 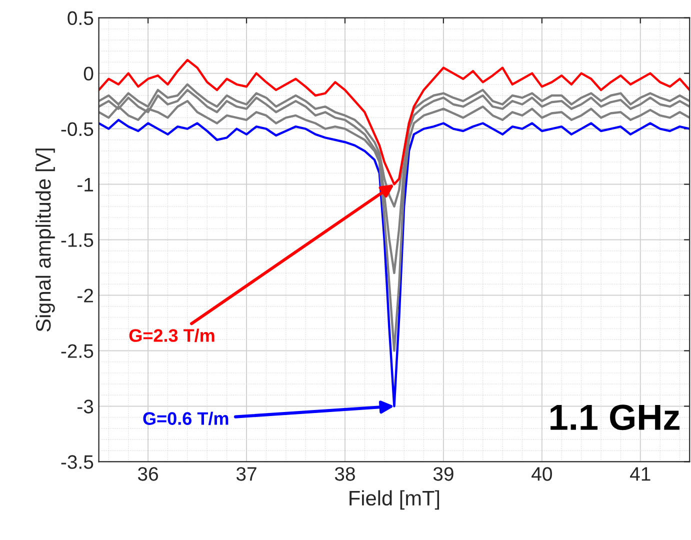 What do you see at coordinates (81, 18) in the screenshot?
I see `y-tick-label: 0.5` at bounding box center [81, 18].